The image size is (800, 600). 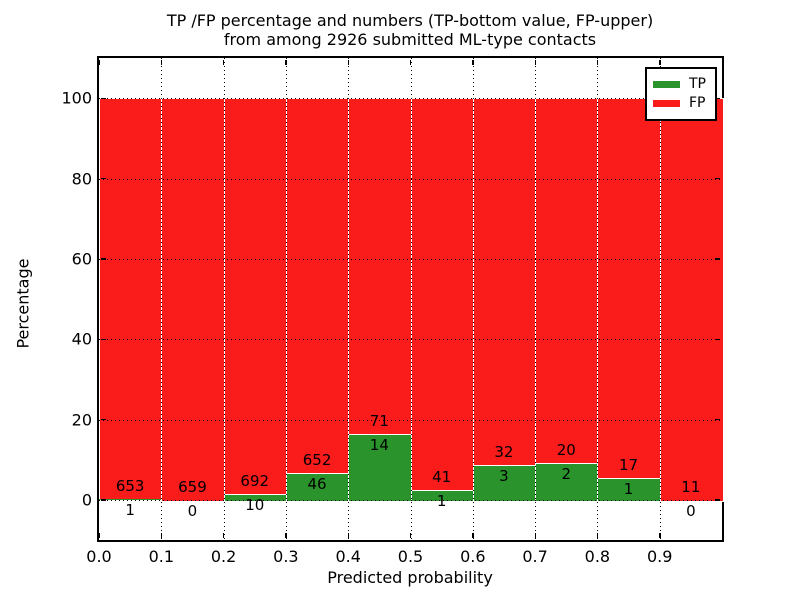 I want to click on fp-count-label: 17, so click(x=629, y=464).